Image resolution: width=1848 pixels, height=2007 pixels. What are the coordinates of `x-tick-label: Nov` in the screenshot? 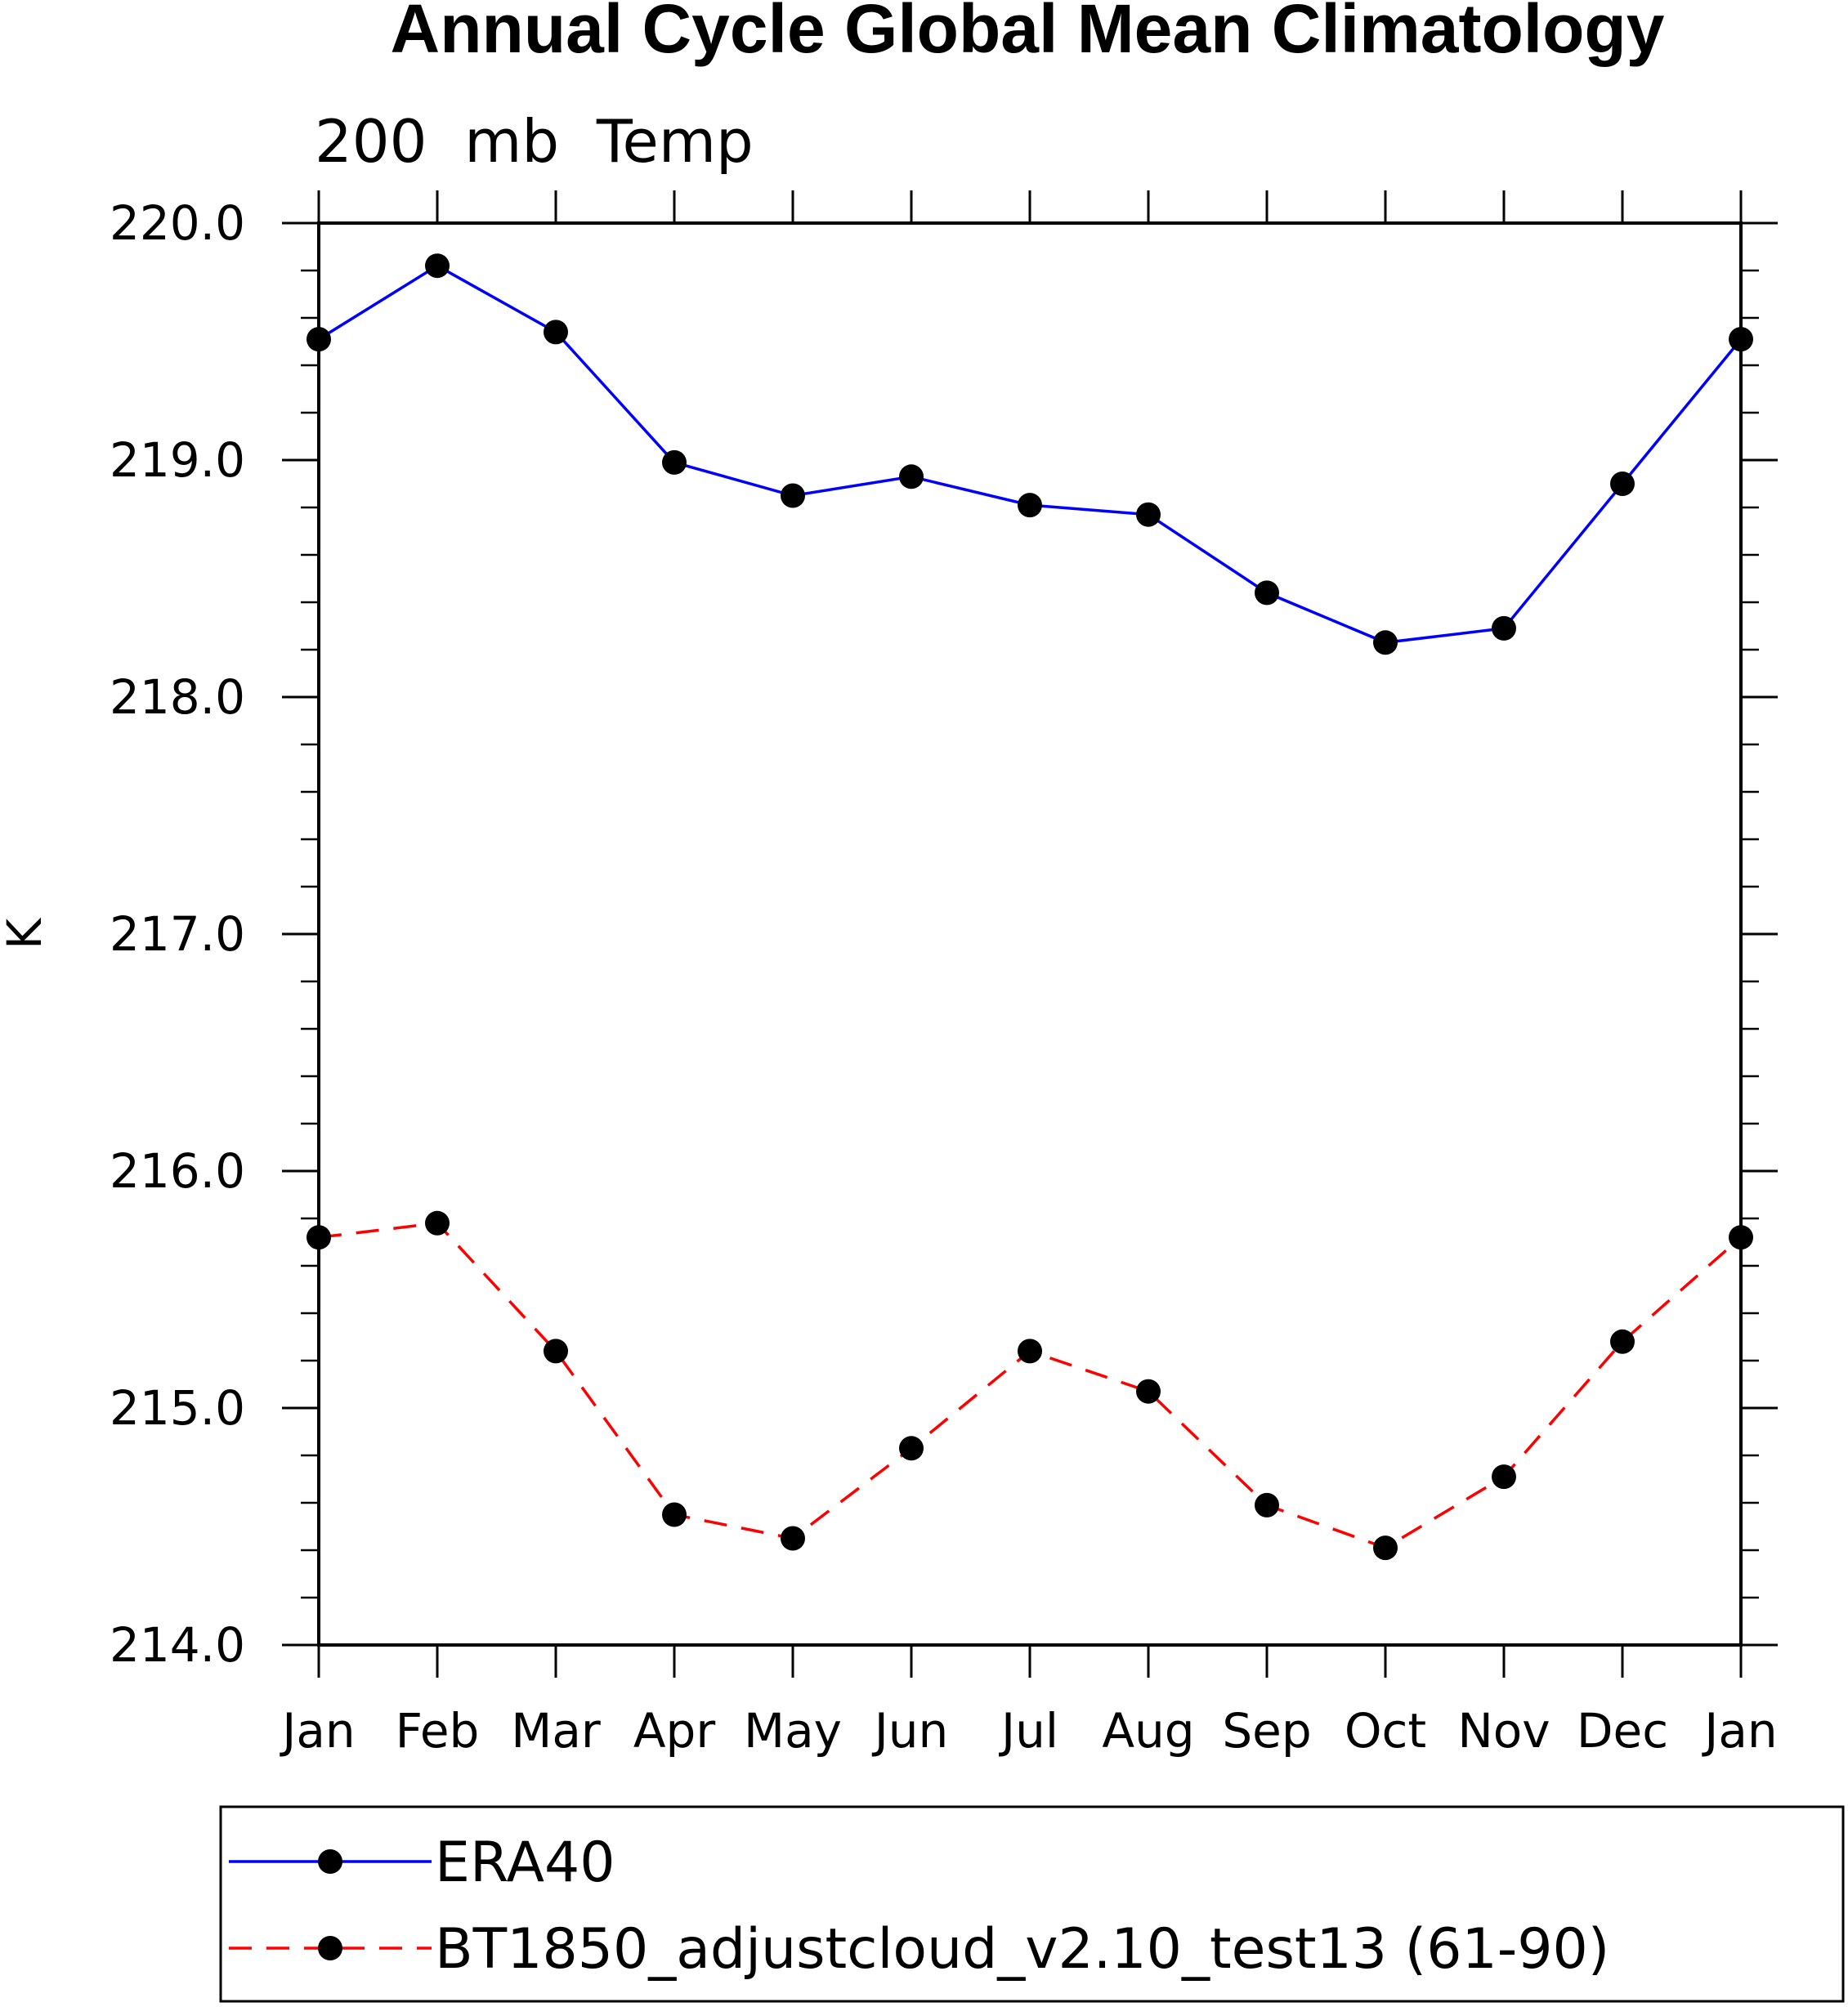 It's located at (1503, 1731).